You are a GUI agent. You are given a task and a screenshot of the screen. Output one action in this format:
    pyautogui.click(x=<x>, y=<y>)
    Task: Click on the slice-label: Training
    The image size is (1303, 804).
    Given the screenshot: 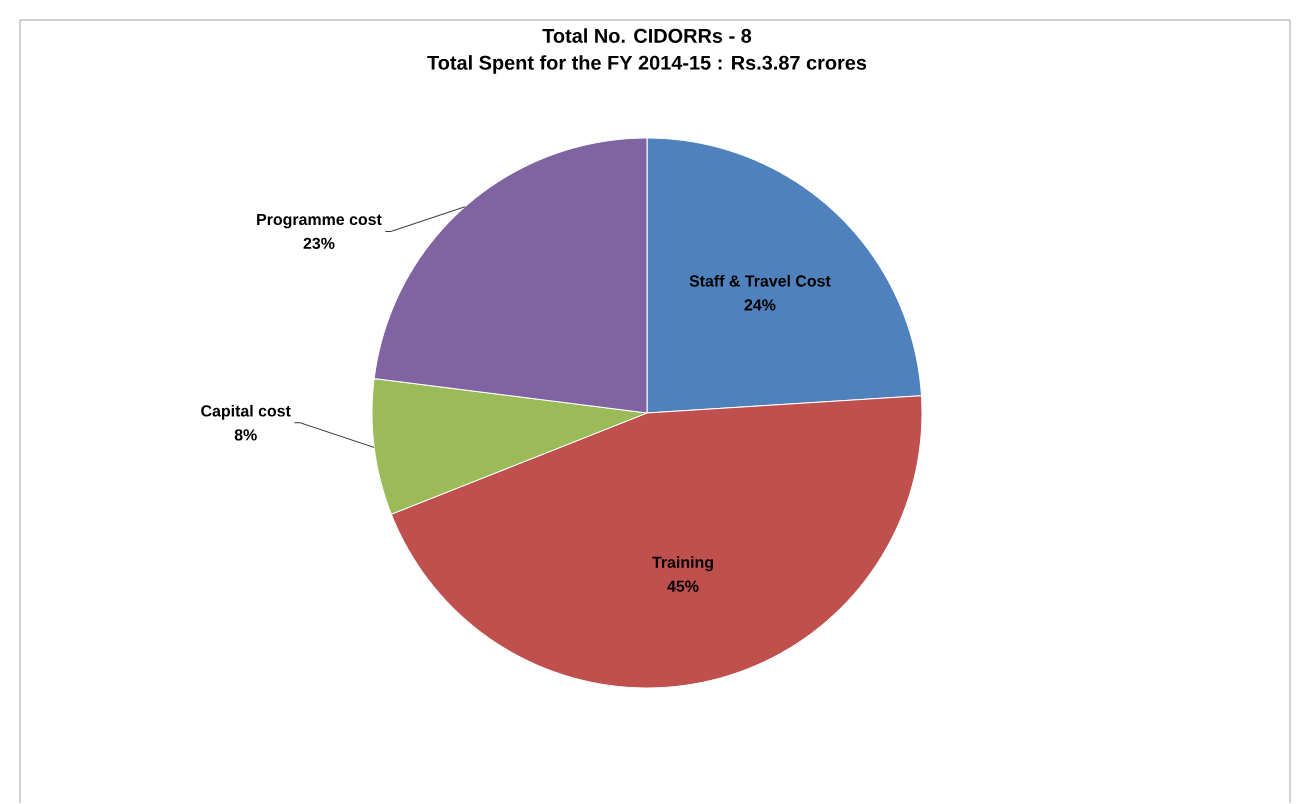 What is the action you would take?
    pyautogui.click(x=682, y=564)
    